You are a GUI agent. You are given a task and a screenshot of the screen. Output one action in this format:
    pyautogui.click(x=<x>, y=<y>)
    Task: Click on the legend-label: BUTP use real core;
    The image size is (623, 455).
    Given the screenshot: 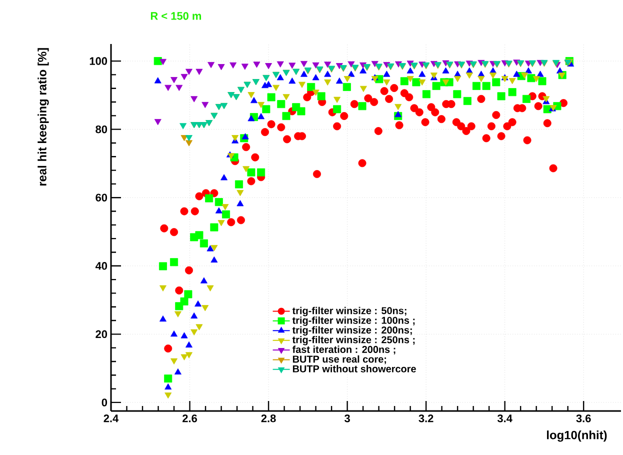 What is the action you would take?
    pyautogui.click(x=339, y=359)
    